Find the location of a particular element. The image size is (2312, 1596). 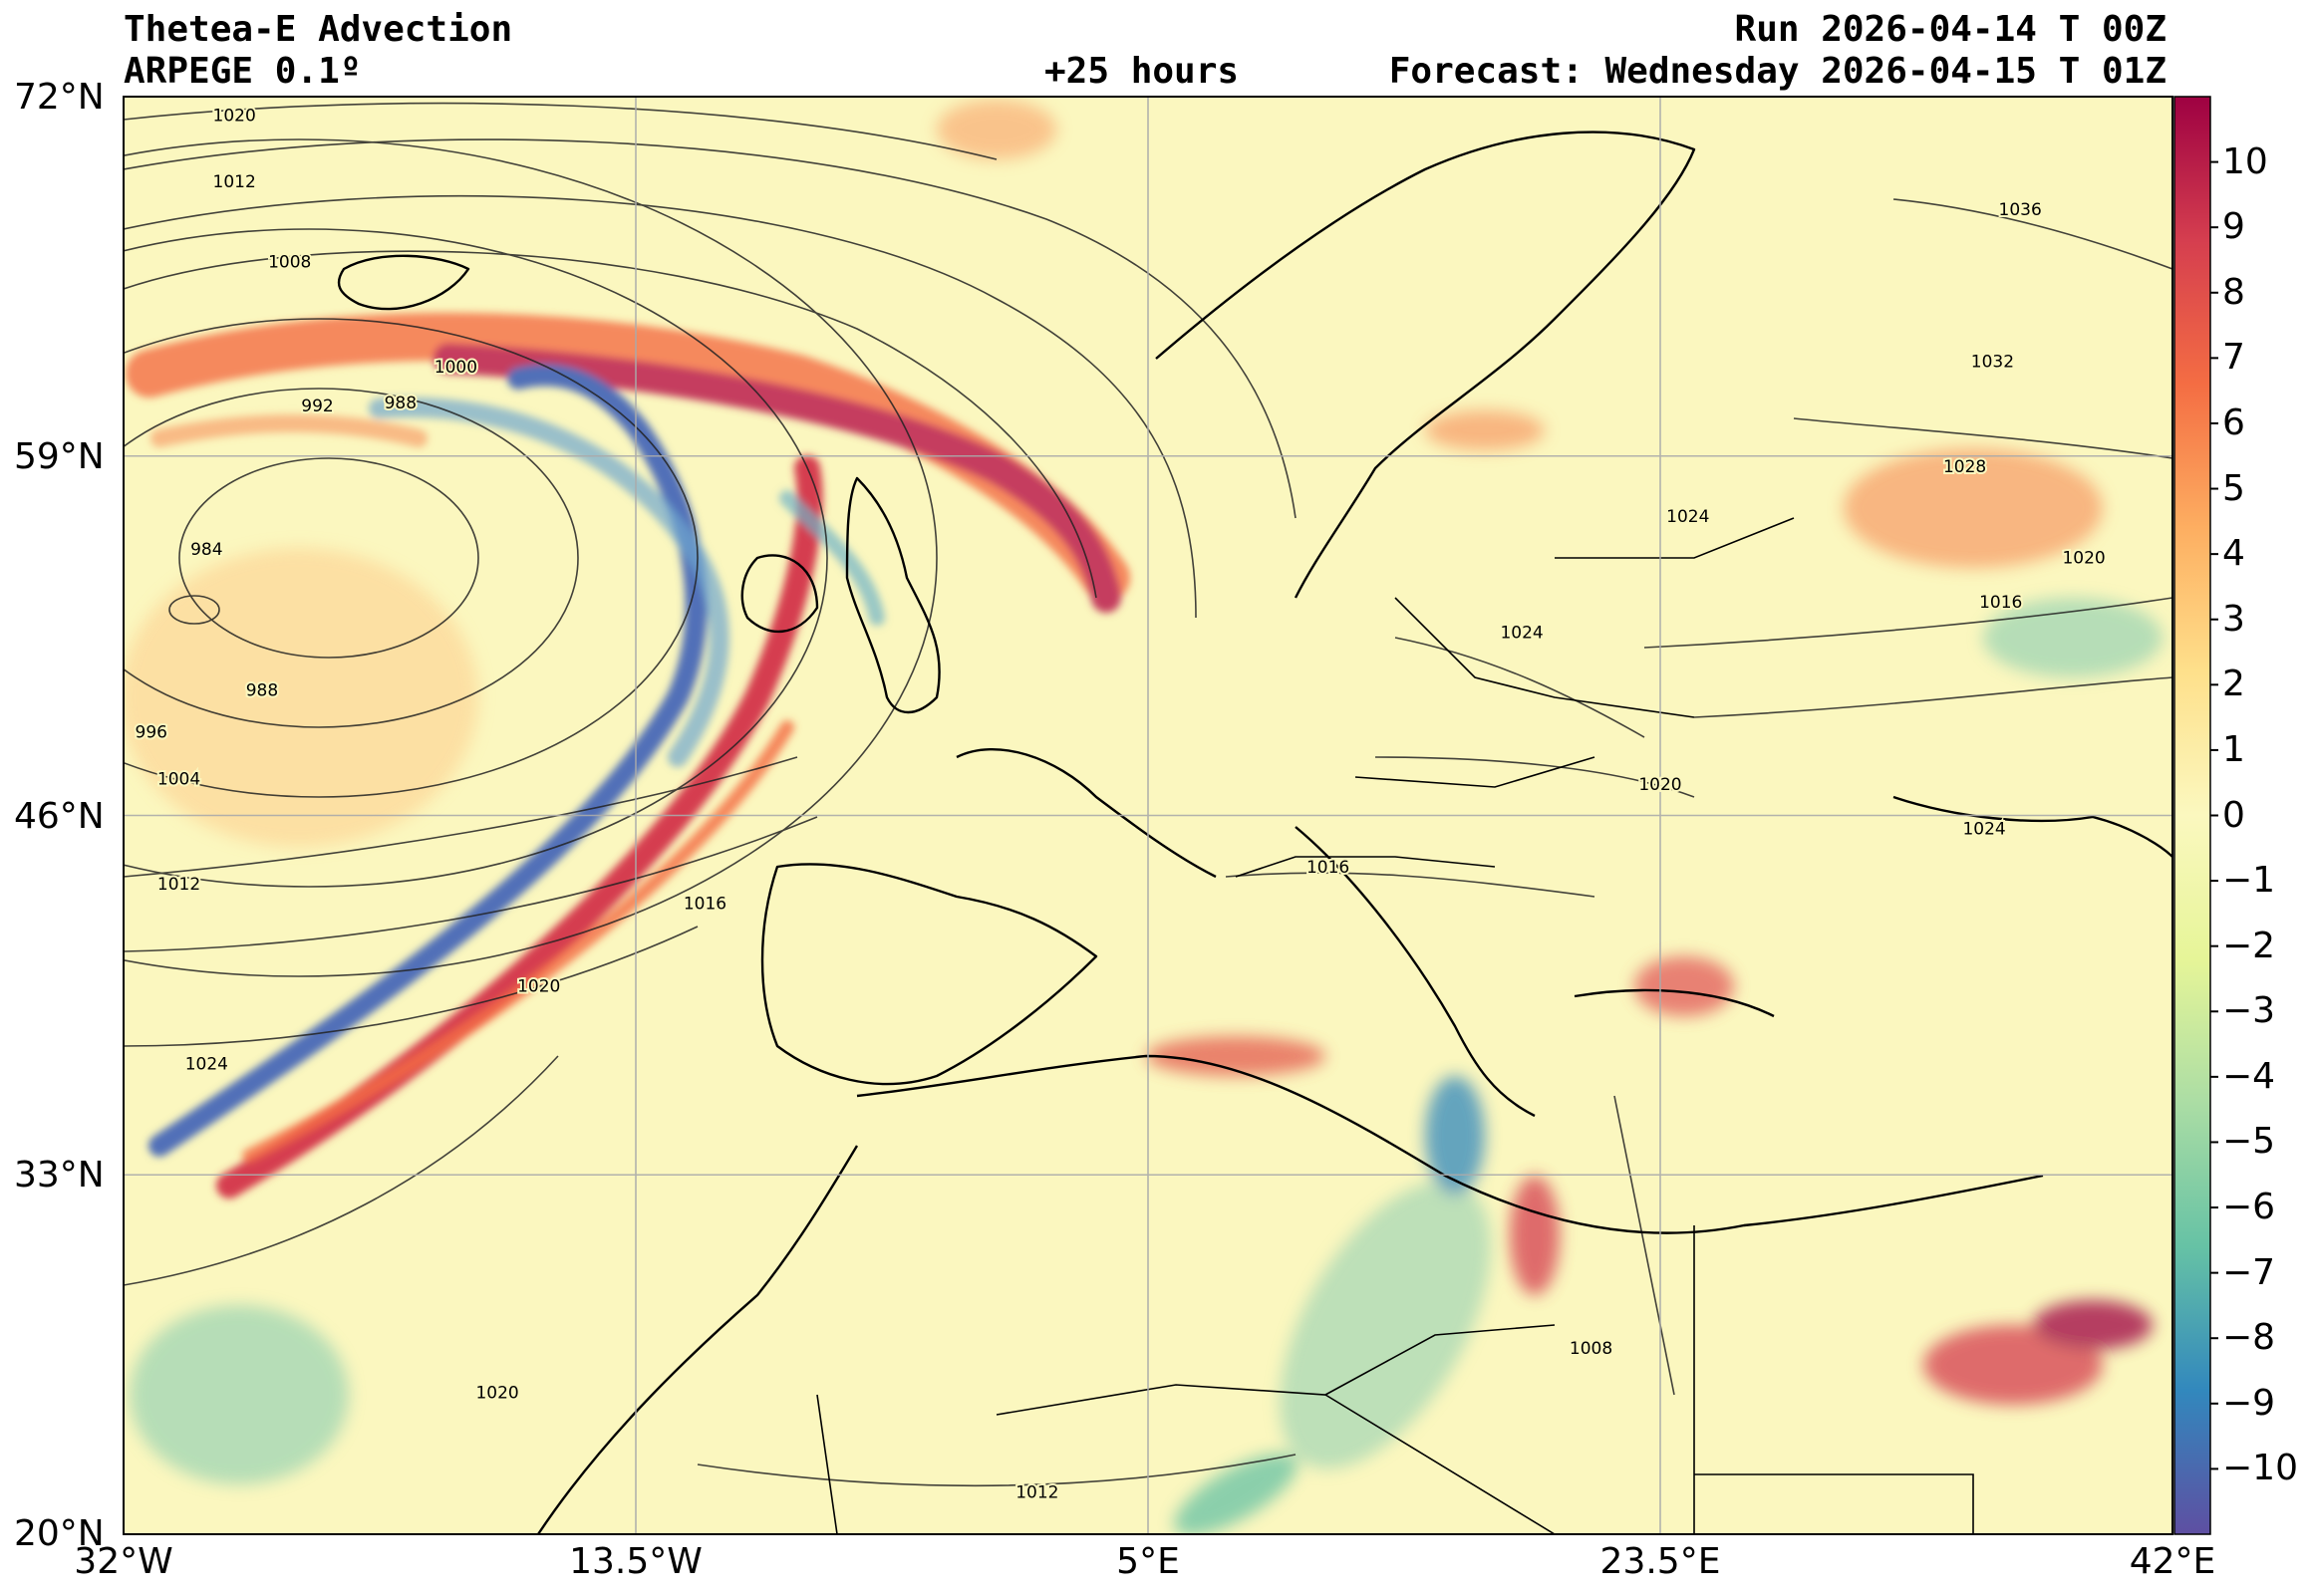

lat-tick-label: 59°N is located at coordinates (60, 456).